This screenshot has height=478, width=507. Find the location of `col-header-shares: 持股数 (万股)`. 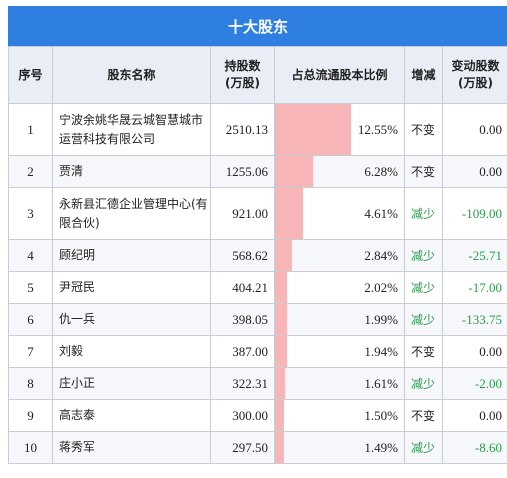

col-header-shares: 持股数 (万股) is located at coordinates (242, 75).